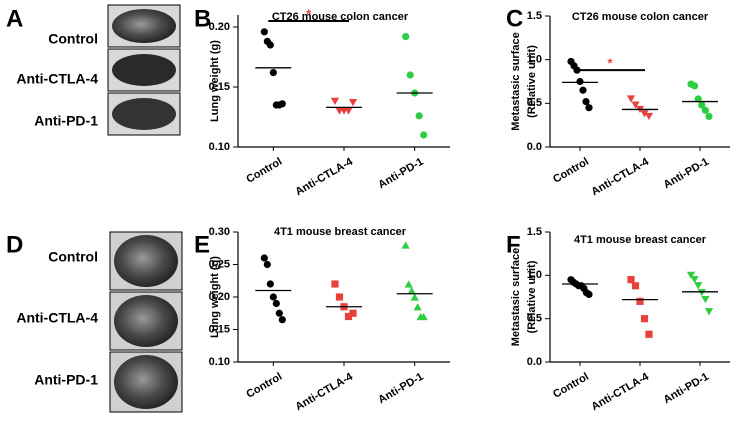  I want to click on panel-label: C, so click(514, 18).